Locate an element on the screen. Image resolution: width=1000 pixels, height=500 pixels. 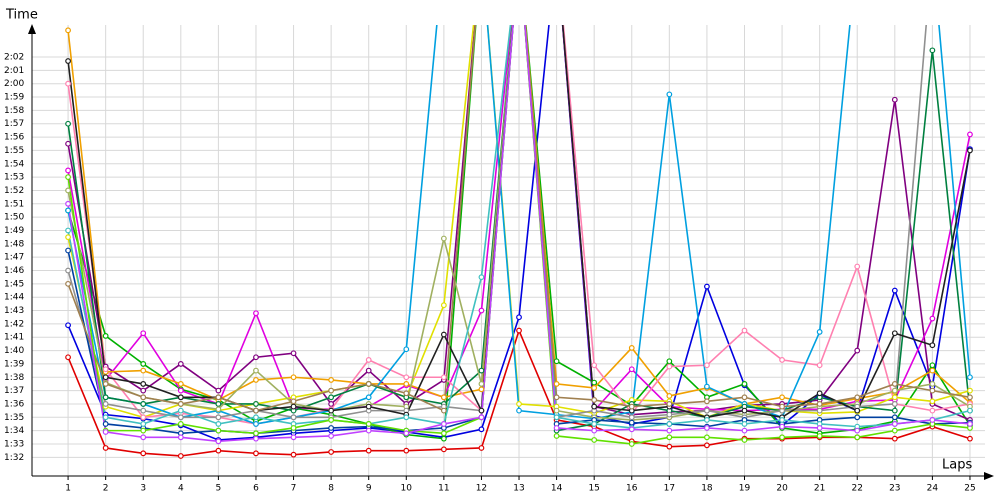
x-tick-label: 3 is located at coordinates (143, 489).